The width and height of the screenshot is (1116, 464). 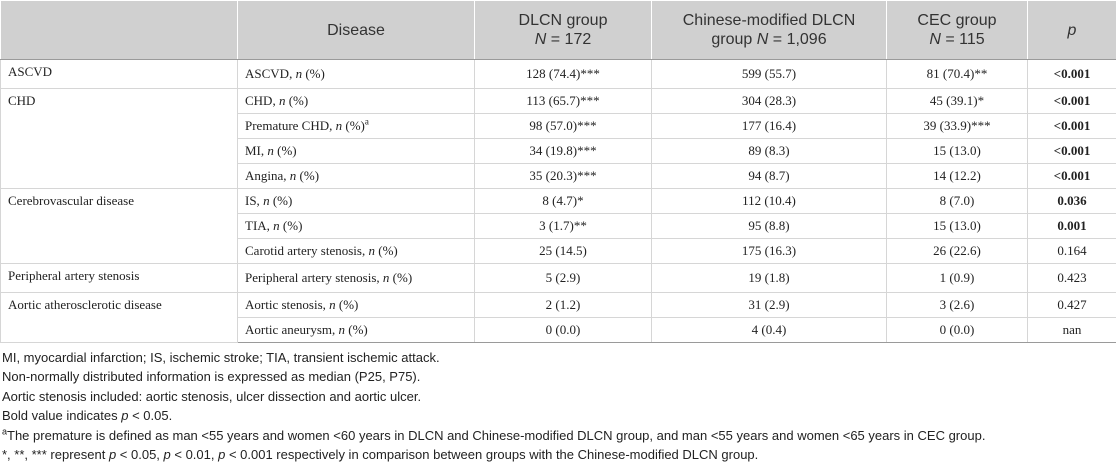 What do you see at coordinates (356, 101) in the screenshot?
I see `disease-label: CHD, n (%)` at bounding box center [356, 101].